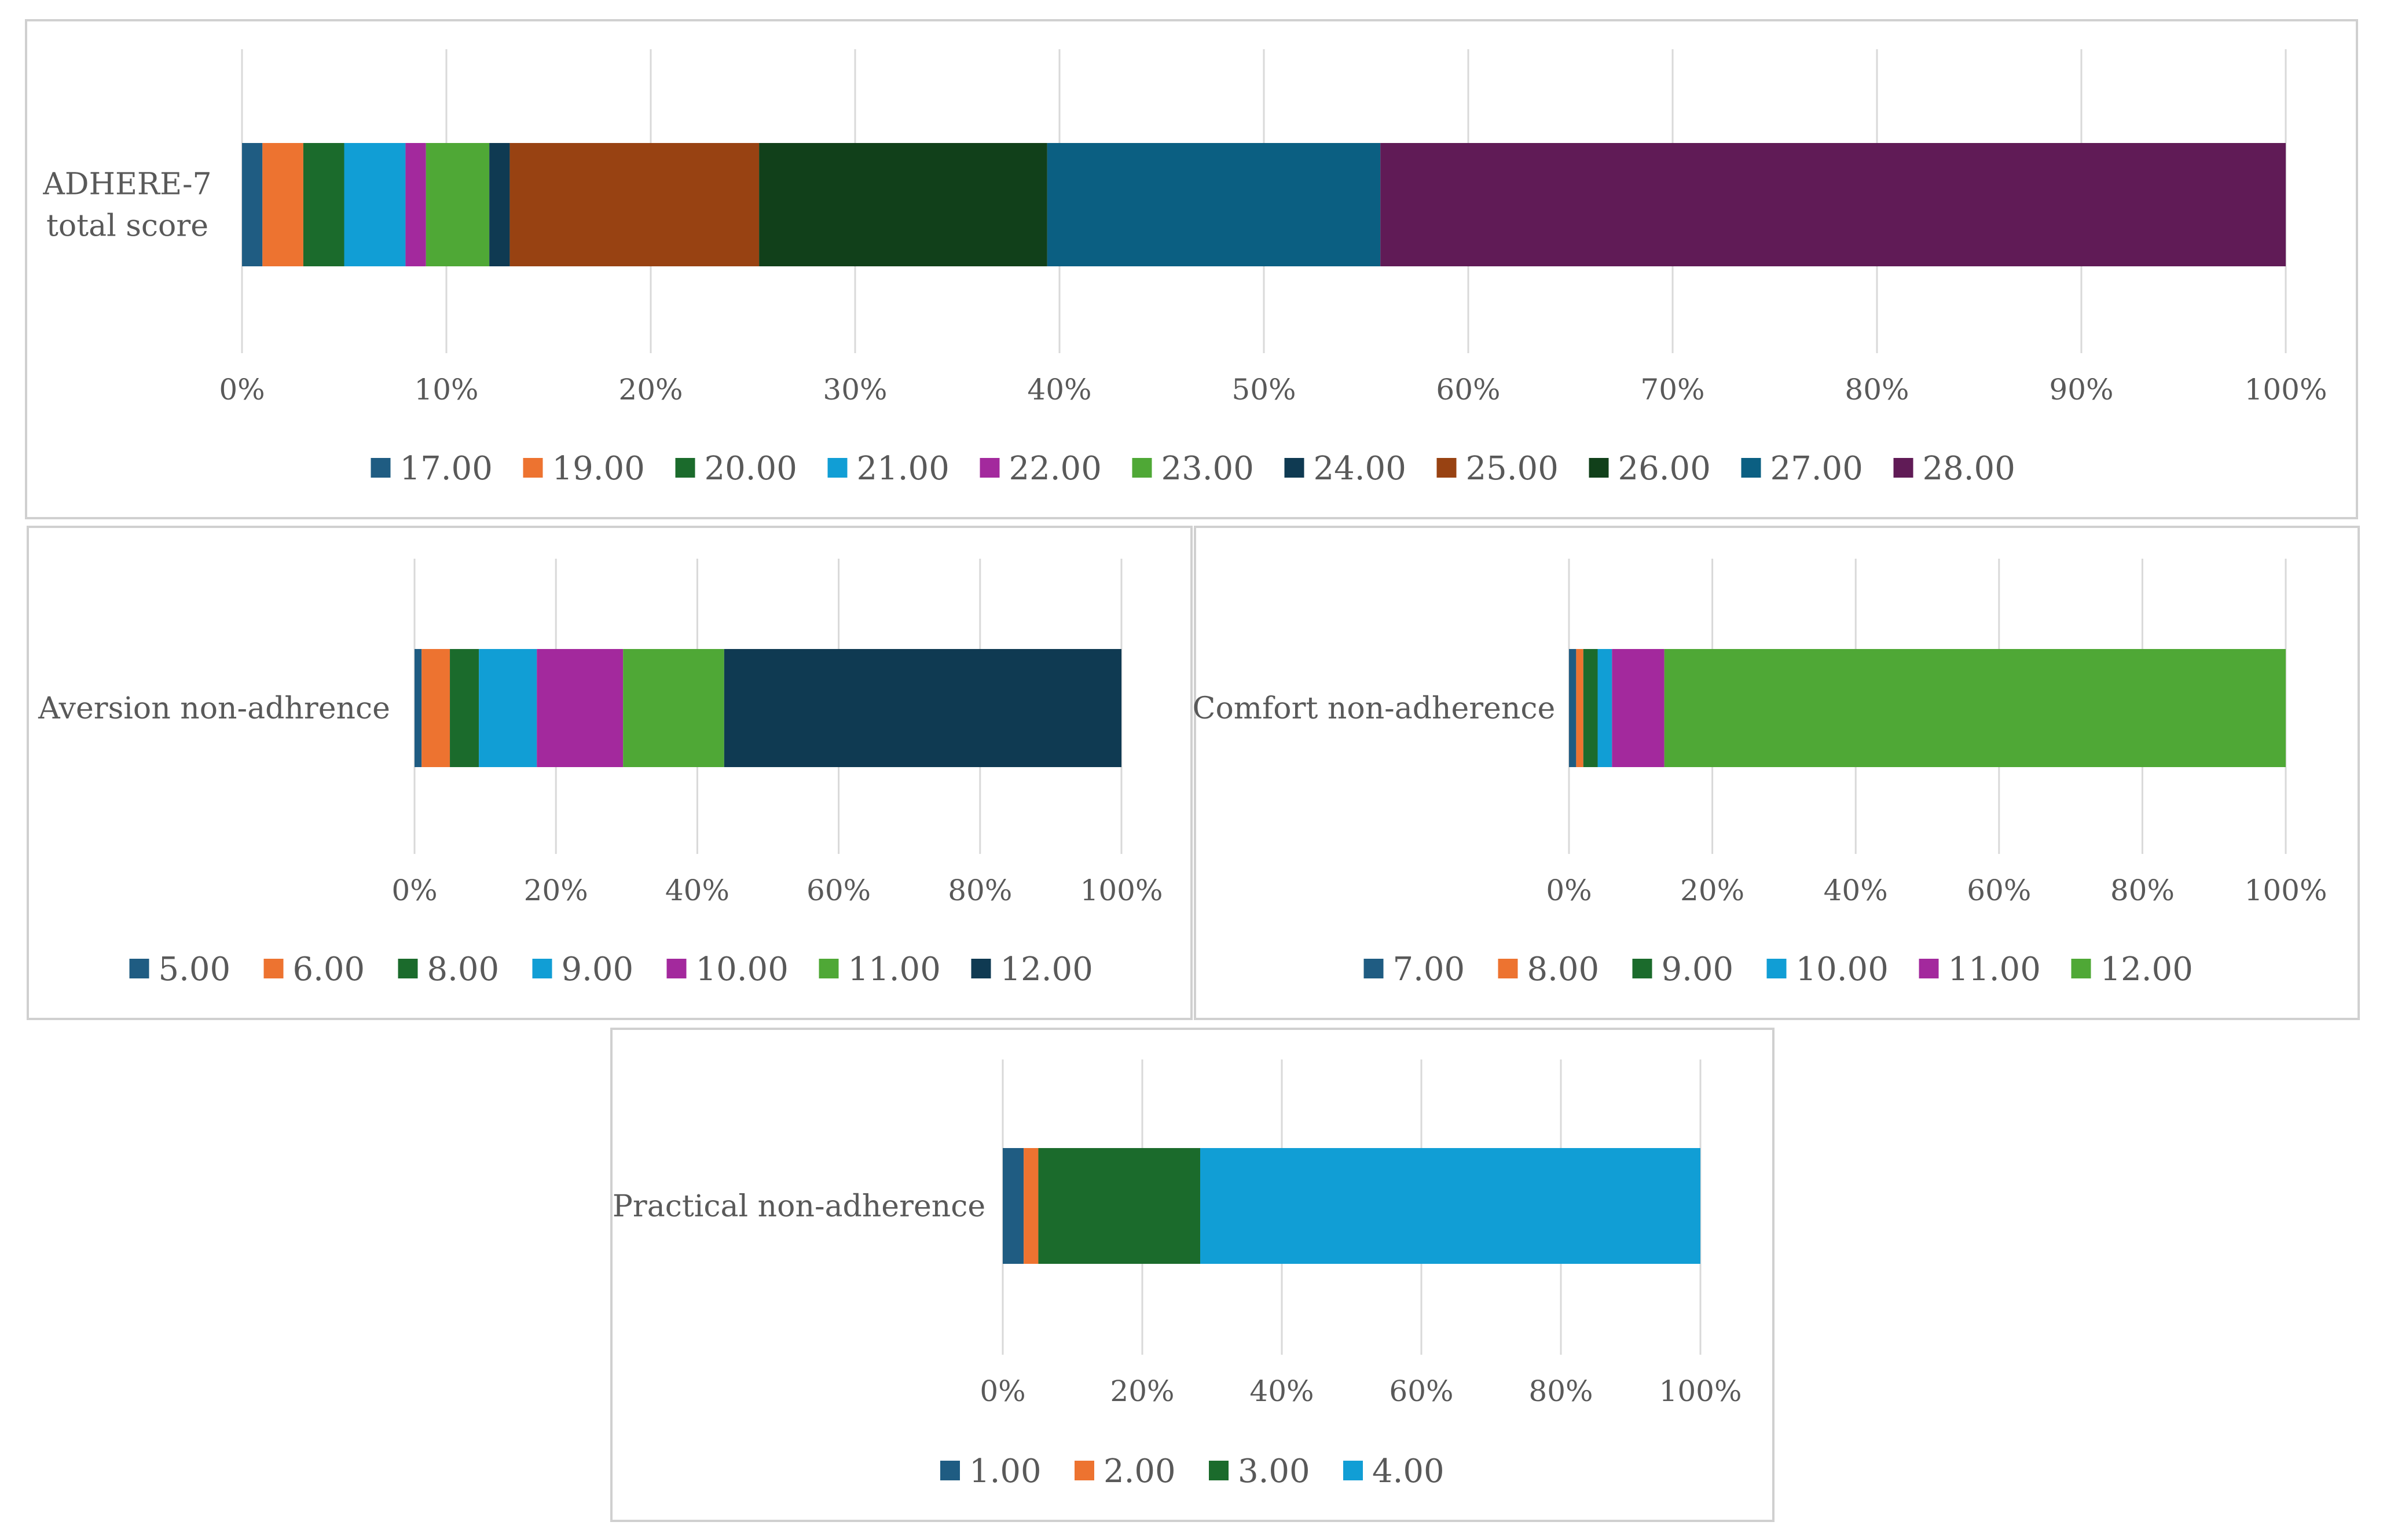  What do you see at coordinates (1274, 1471) in the screenshot?
I see `legend-label: 3.00` at bounding box center [1274, 1471].